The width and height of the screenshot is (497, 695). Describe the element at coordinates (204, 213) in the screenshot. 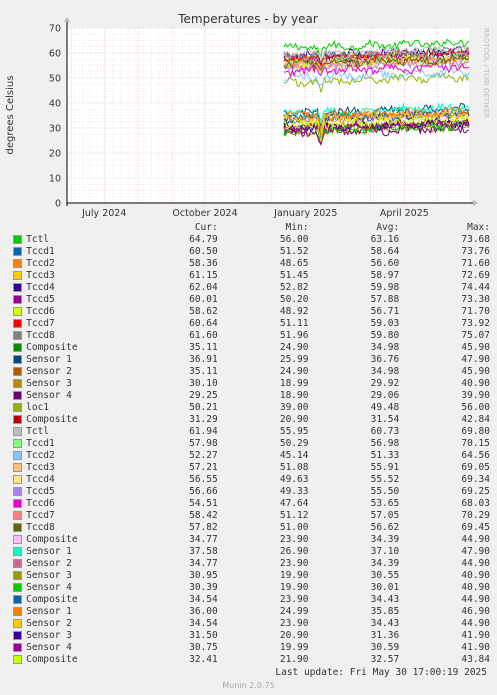

I see `x-tick-label: October 2024` at that location.